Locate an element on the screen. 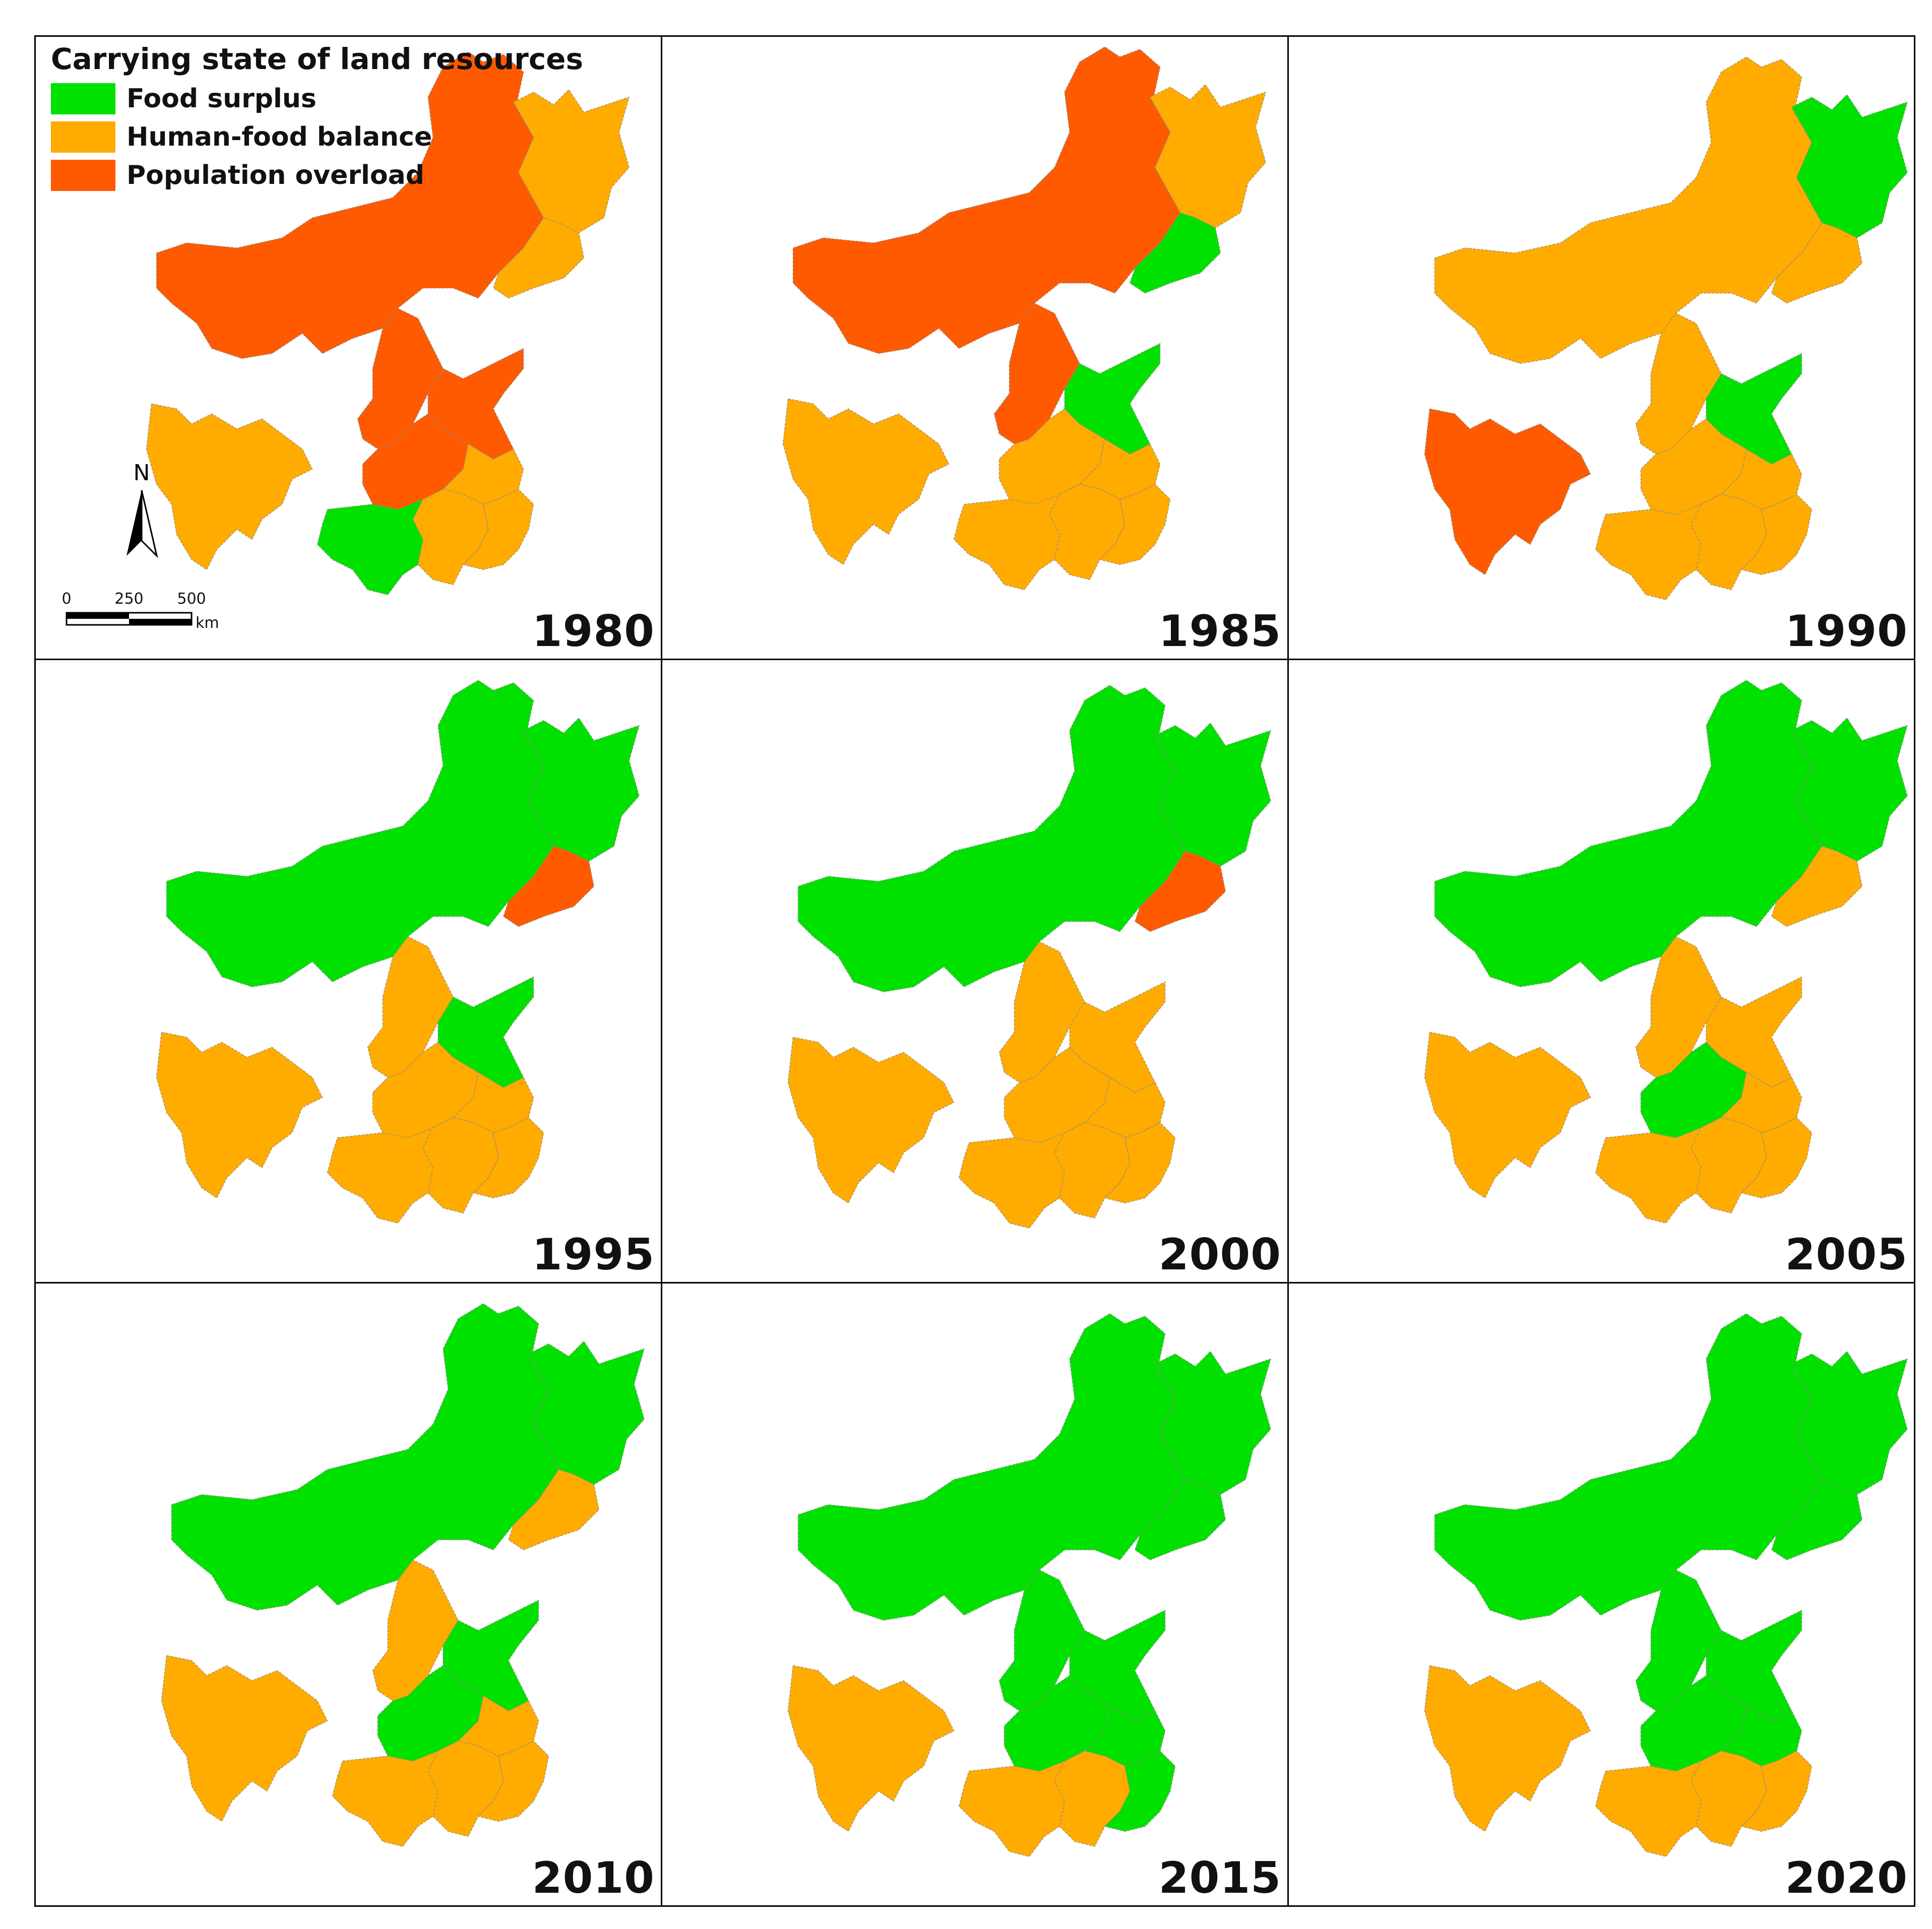 This screenshot has width=1932, height=1929. scale-bar: 0 250 500 km is located at coordinates (140, 611).